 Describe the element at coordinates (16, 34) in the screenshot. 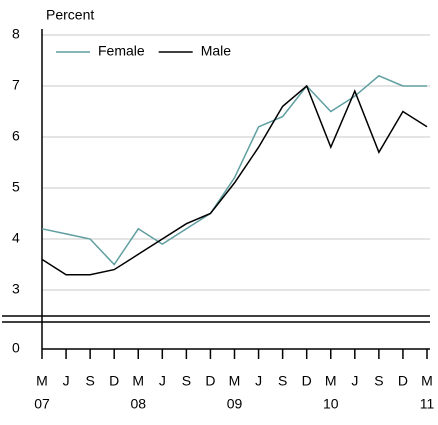

I see `y-tick-label: 8` at that location.